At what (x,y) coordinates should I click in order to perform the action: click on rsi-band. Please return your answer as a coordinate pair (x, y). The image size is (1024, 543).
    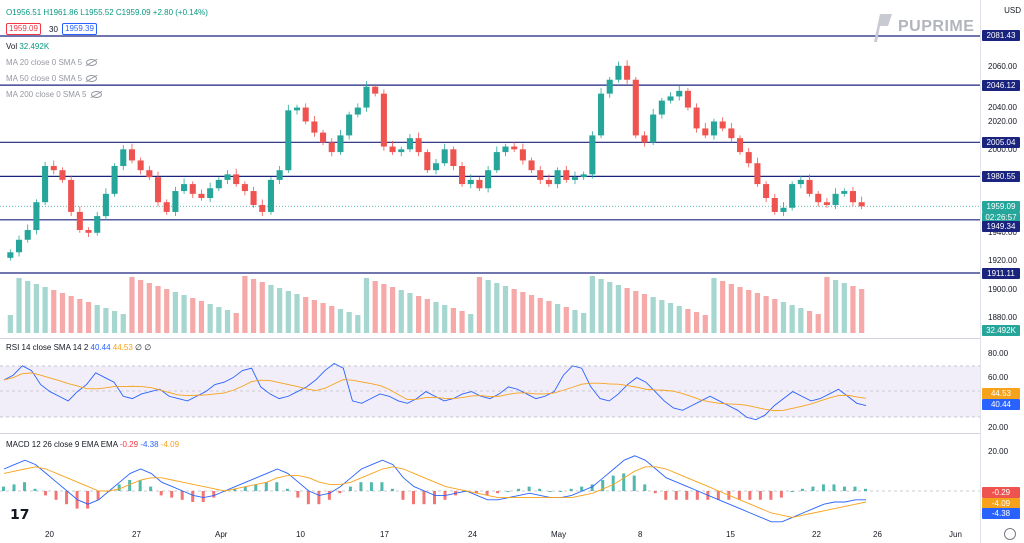
    Looking at the image, I should click on (490, 391).